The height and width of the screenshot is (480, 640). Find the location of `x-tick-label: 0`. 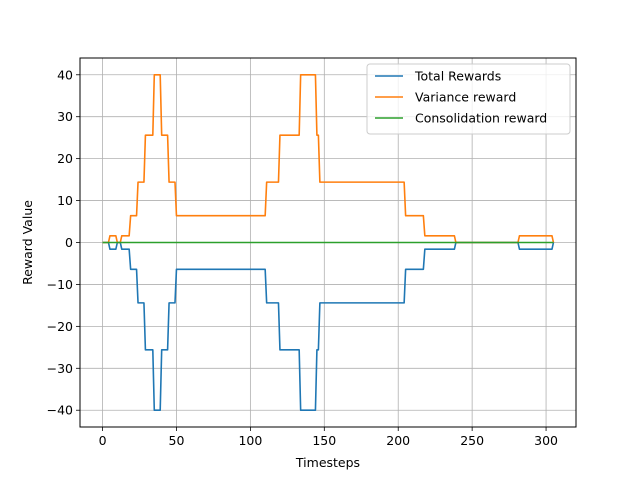

x-tick-label: 0 is located at coordinates (103, 440).